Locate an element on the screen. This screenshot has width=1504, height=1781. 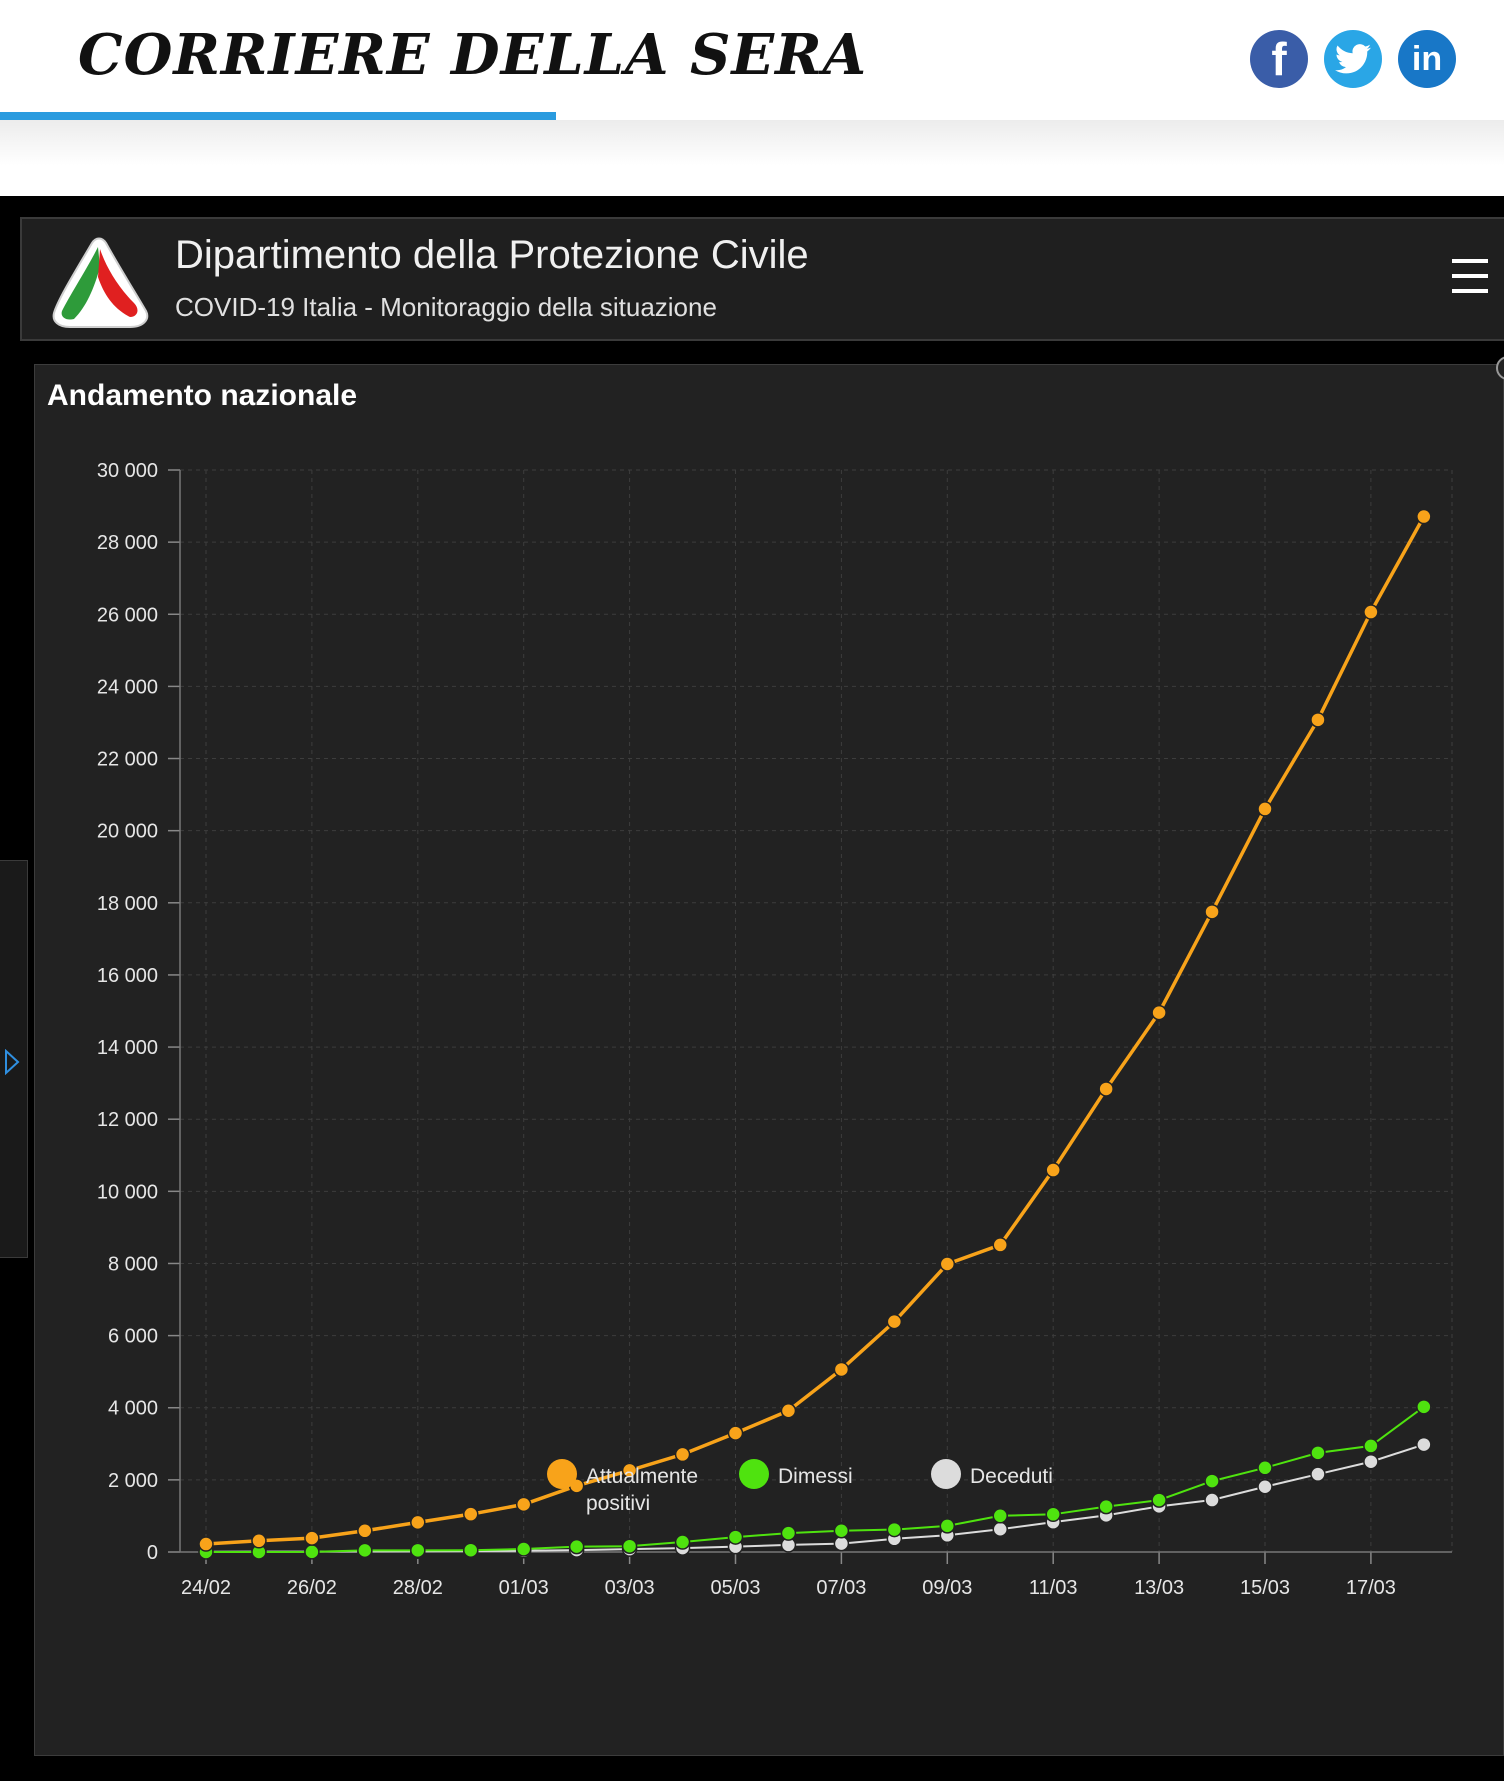
y-tick-label: 20 000 is located at coordinates (127, 832).